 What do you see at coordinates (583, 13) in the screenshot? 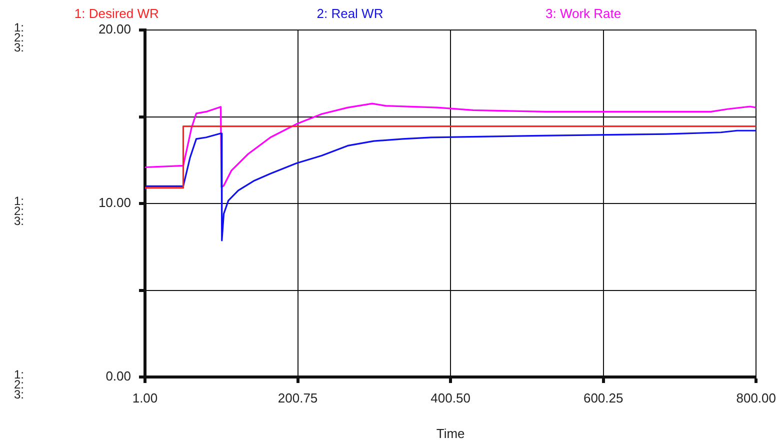
I see `text: 3: Work Rate` at bounding box center [583, 13].